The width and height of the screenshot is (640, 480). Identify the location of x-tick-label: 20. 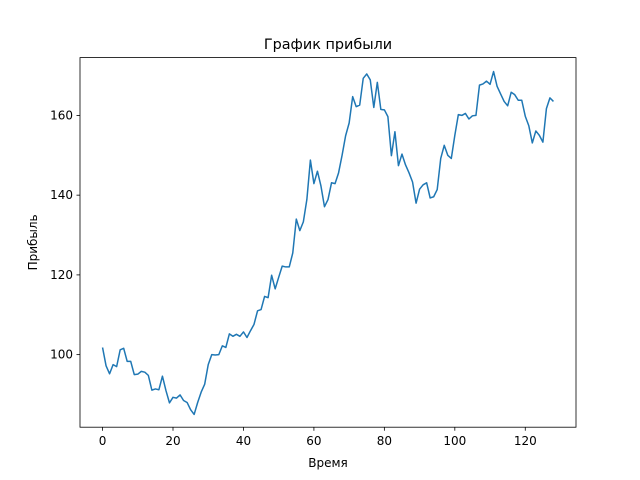
(172, 441).